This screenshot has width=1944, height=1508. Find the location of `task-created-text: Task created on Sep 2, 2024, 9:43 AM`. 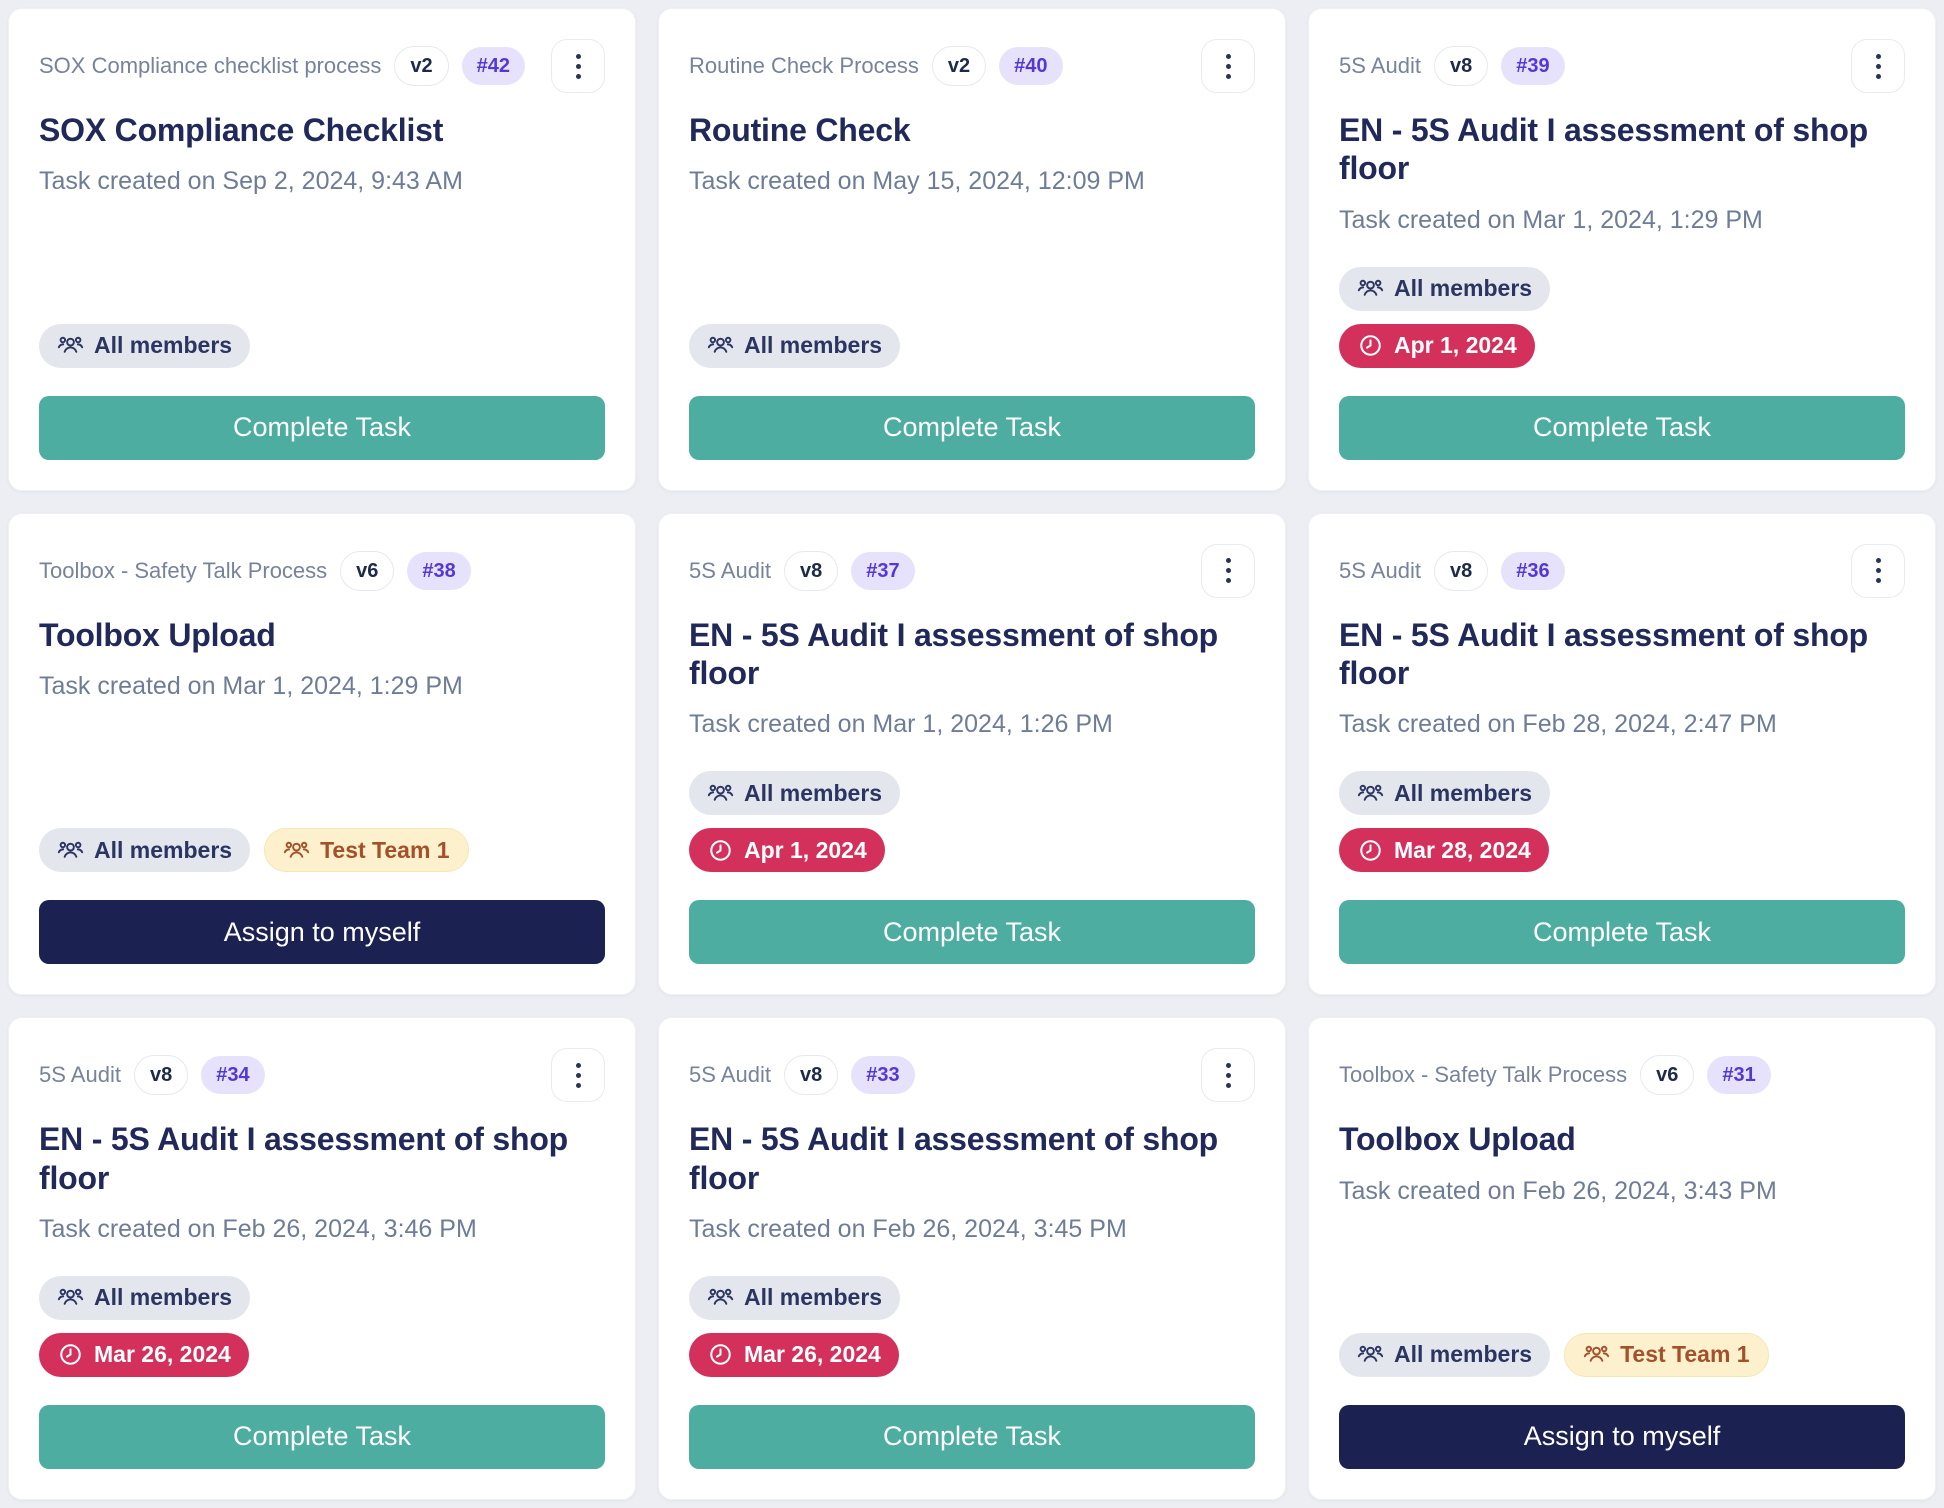

task-created-text: Task created on Sep 2, 2024, 9:43 AM is located at coordinates (251, 181).